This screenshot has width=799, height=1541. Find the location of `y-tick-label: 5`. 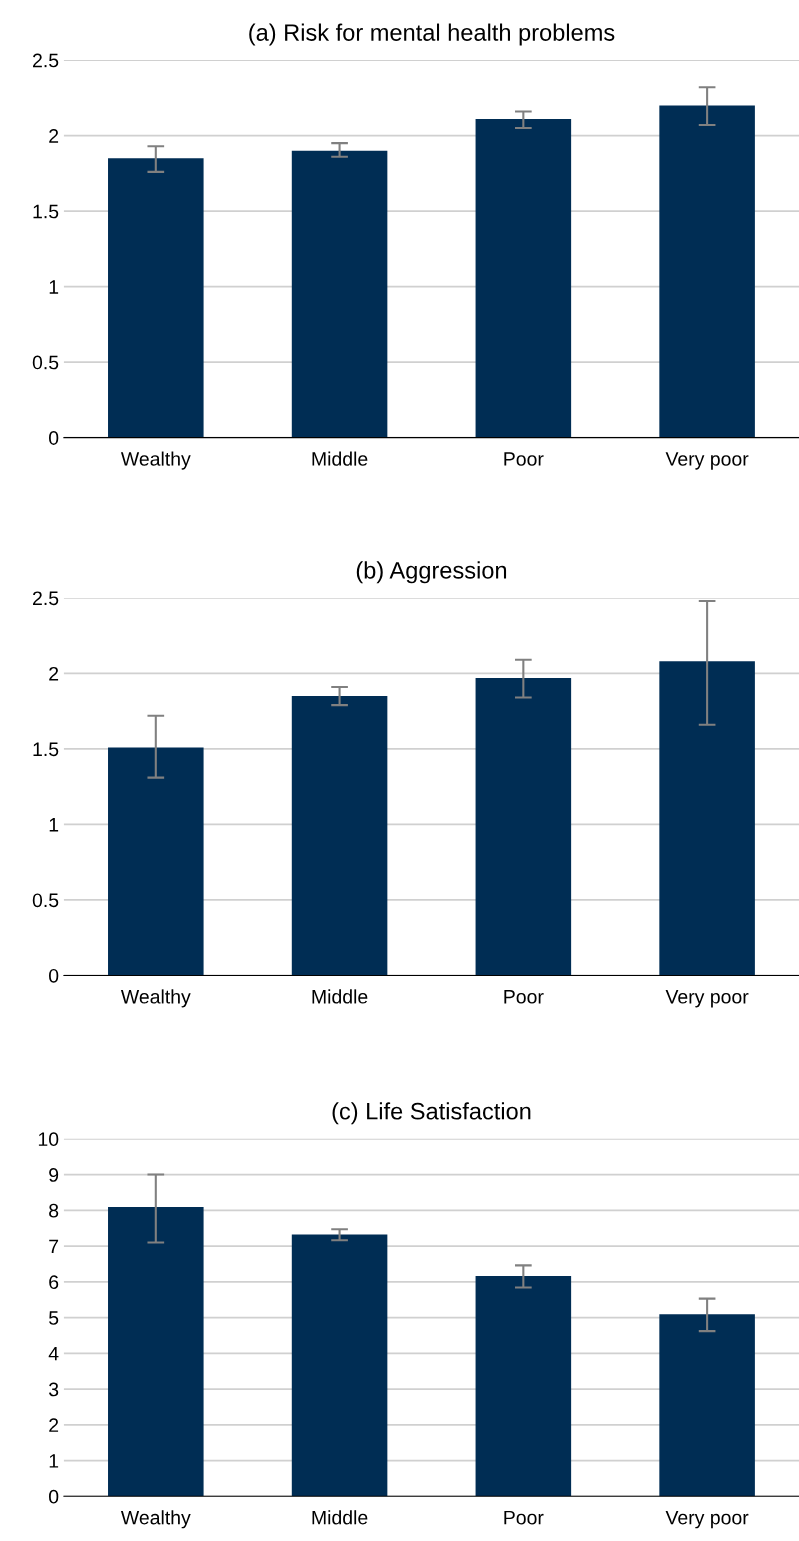

y-tick-label: 5 is located at coordinates (54, 1318).